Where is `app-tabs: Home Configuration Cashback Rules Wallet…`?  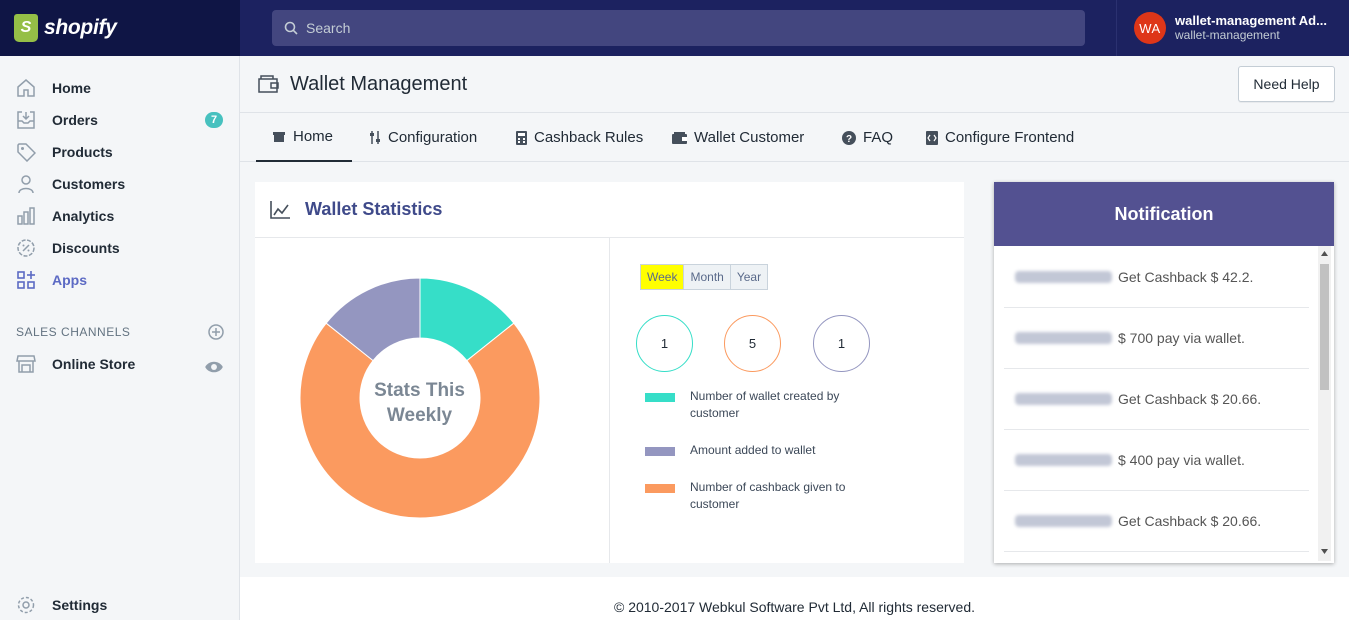 app-tabs: Home Configuration Cashback Rules Wallet… is located at coordinates (794, 137).